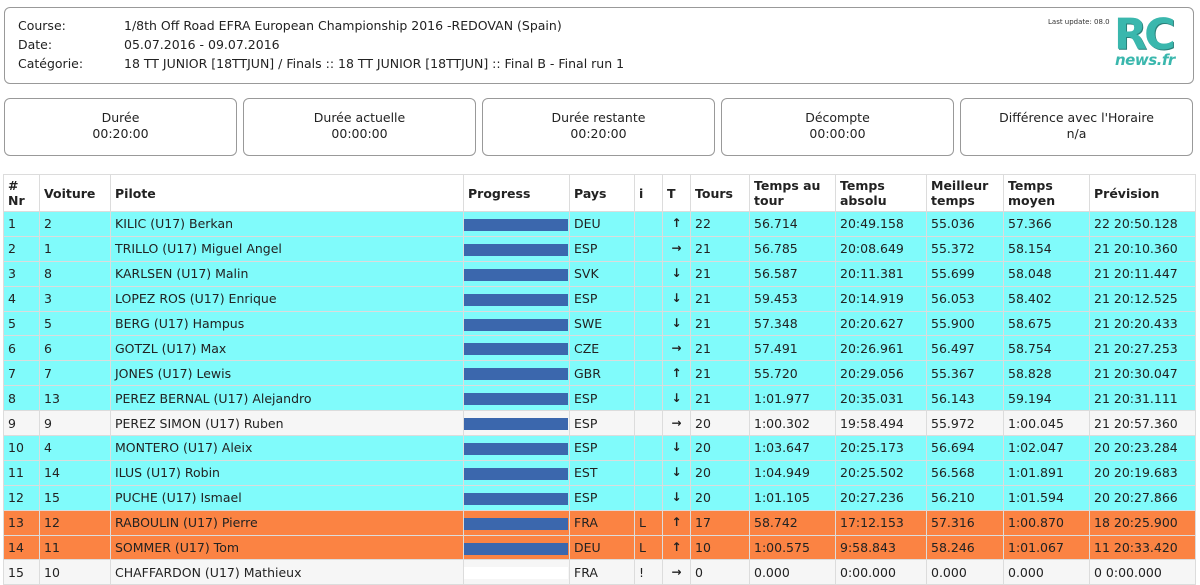 This screenshot has height=585, width=1200. Describe the element at coordinates (287, 547) in the screenshot. I see `cell-pilot: SOMMER (U17) Tom` at that location.